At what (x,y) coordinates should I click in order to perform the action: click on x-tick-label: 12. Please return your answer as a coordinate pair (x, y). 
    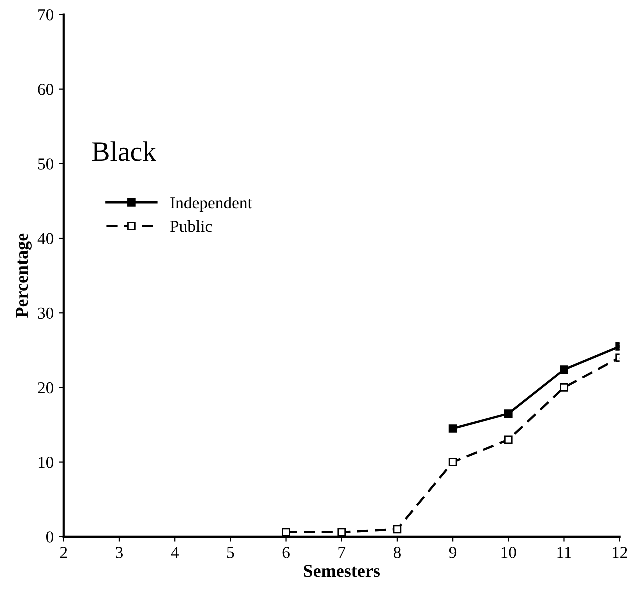
    Looking at the image, I should click on (620, 552).